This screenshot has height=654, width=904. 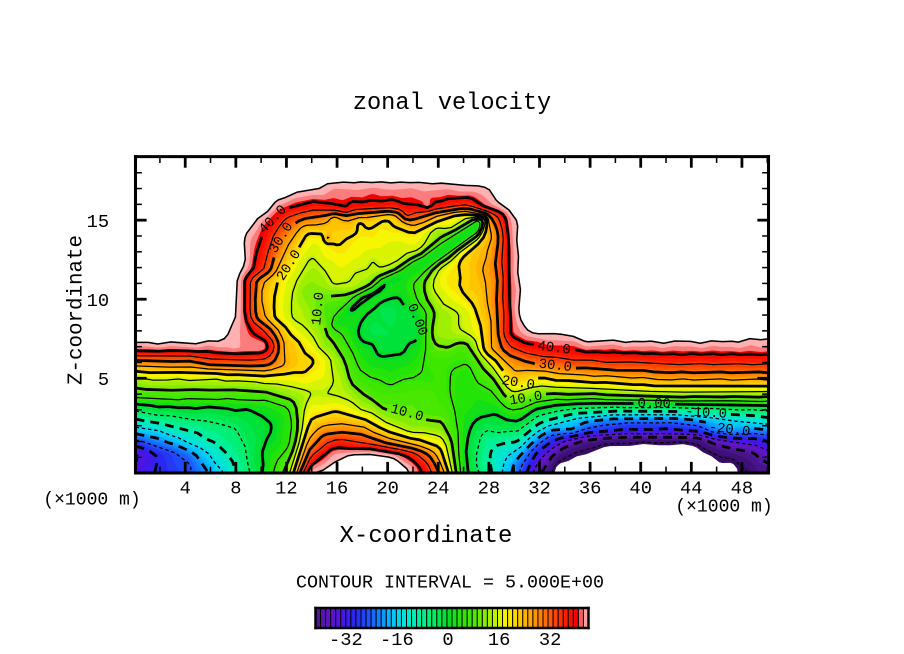 I want to click on svg-text: zonal velocity, so click(x=452, y=103).